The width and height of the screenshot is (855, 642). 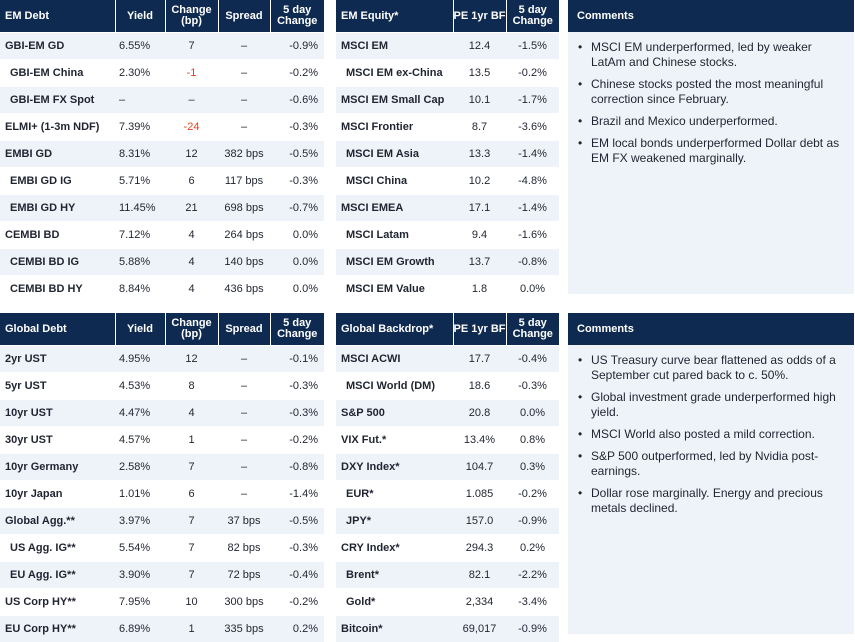 What do you see at coordinates (394, 16) in the screenshot?
I see `column-header: EM Equity*` at bounding box center [394, 16].